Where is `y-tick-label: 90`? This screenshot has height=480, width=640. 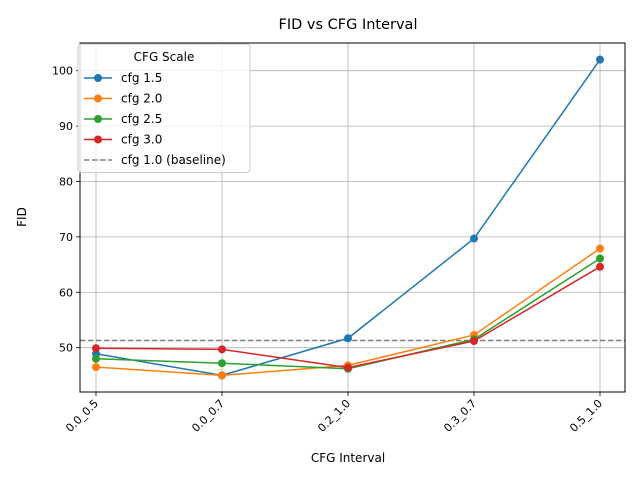 y-tick-label: 90 is located at coordinates (66, 126).